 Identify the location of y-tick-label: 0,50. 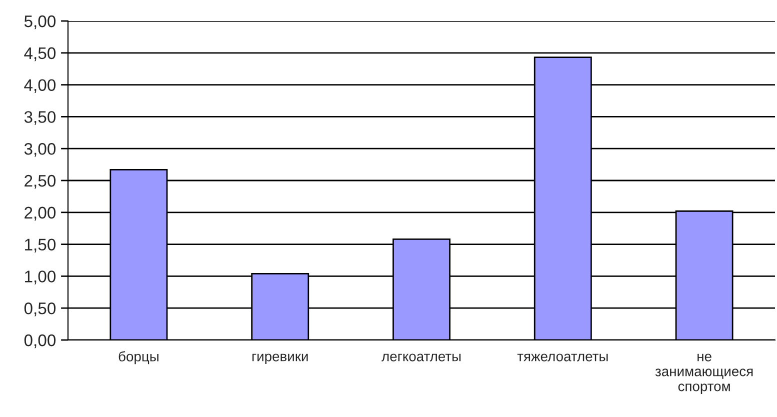
(40, 309).